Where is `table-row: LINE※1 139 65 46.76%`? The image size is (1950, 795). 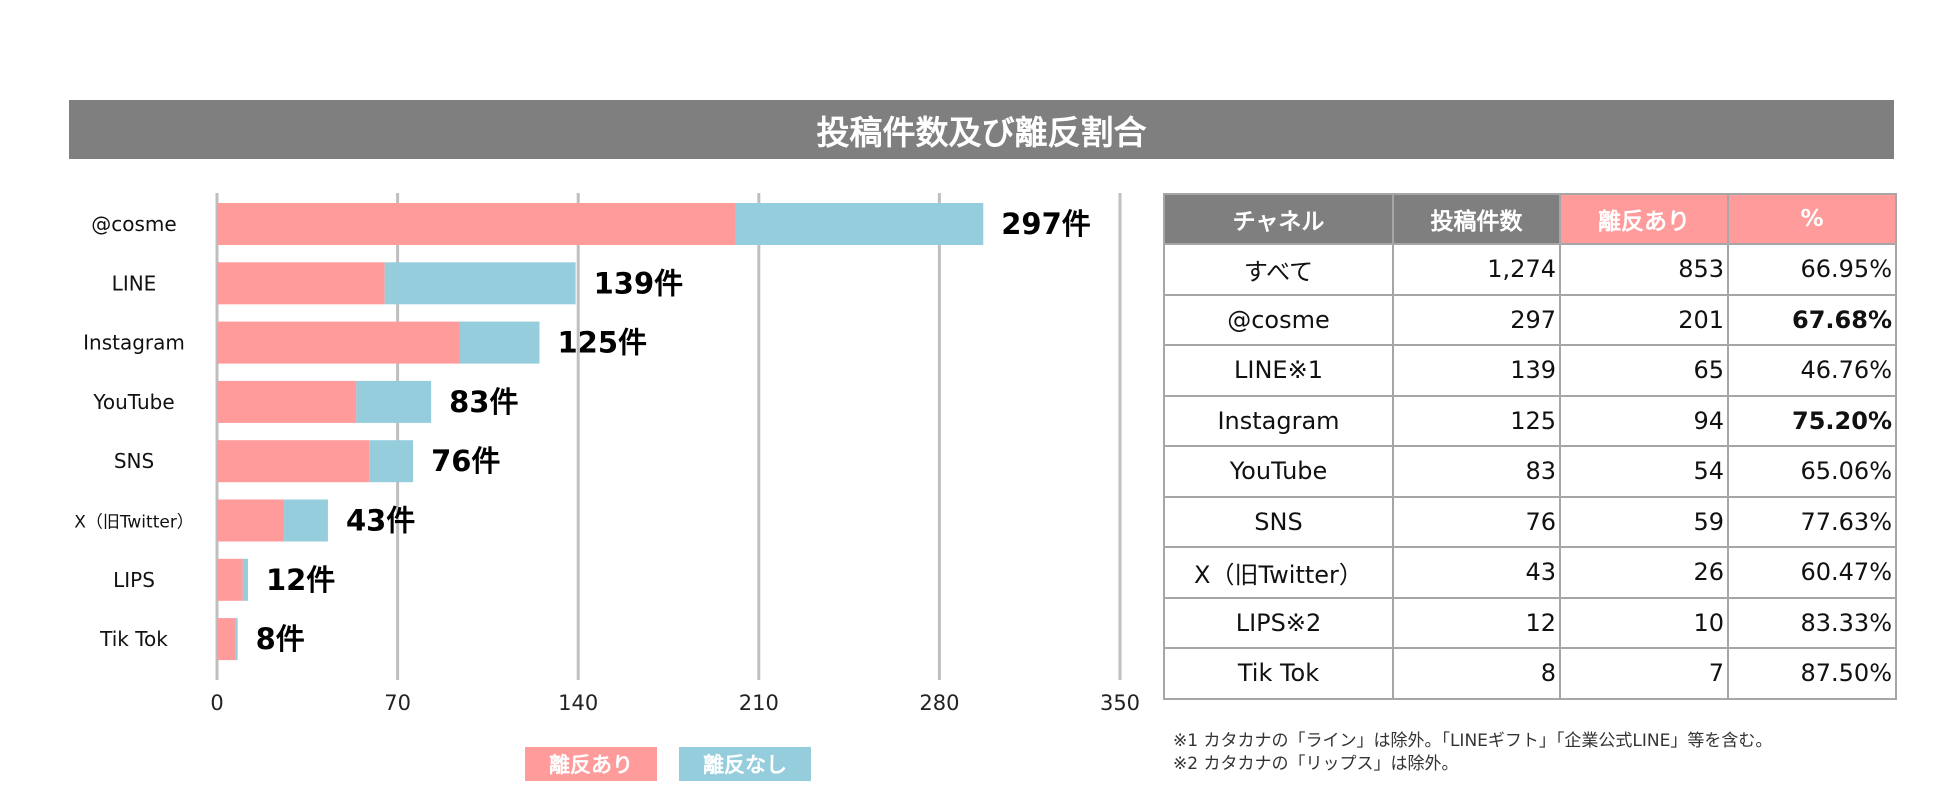 table-row: LINE※1 139 65 46.76% is located at coordinates (1530, 370).